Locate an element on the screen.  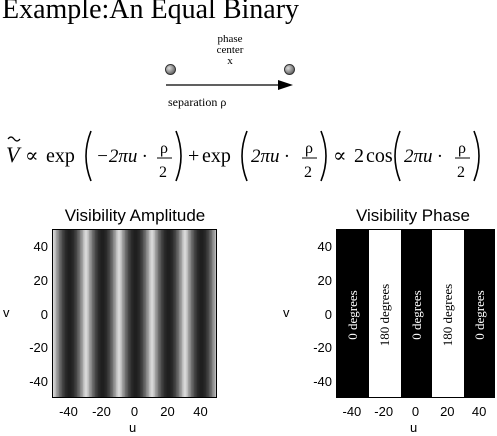
formula-frac1-den: 2 is located at coordinates (163, 172).